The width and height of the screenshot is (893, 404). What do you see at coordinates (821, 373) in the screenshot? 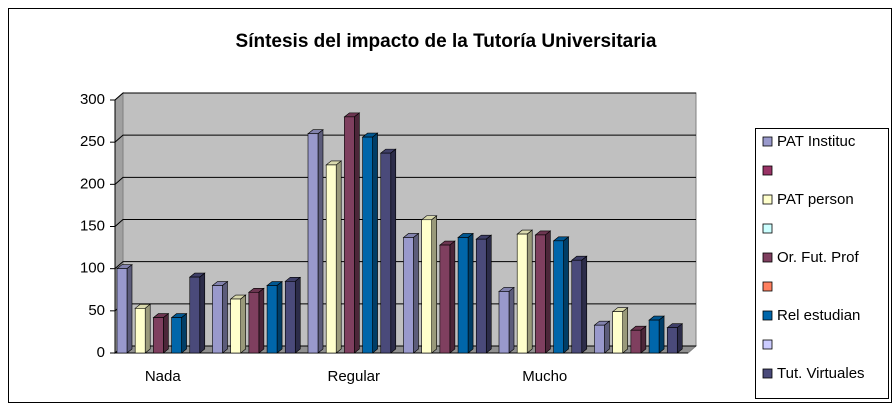
I see `legend-label: Tut. Virtuales` at bounding box center [821, 373].